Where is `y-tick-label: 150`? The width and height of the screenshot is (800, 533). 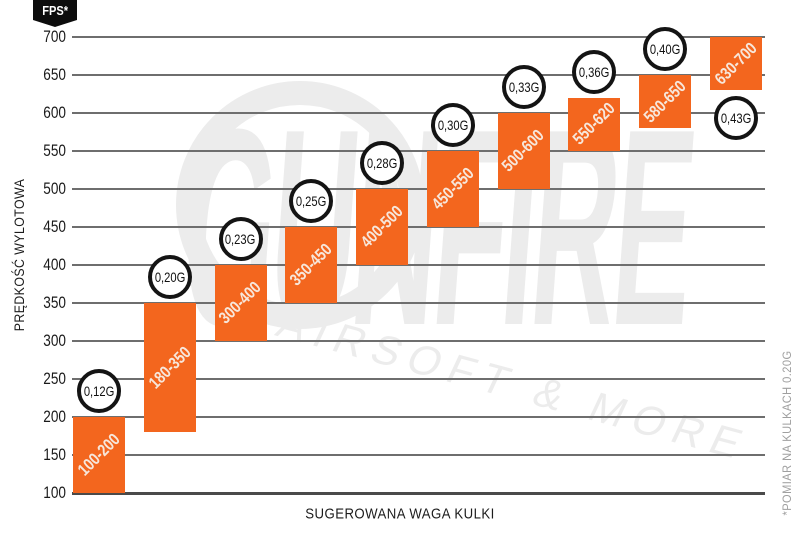
y-tick-label: 150 is located at coordinates (54, 454).